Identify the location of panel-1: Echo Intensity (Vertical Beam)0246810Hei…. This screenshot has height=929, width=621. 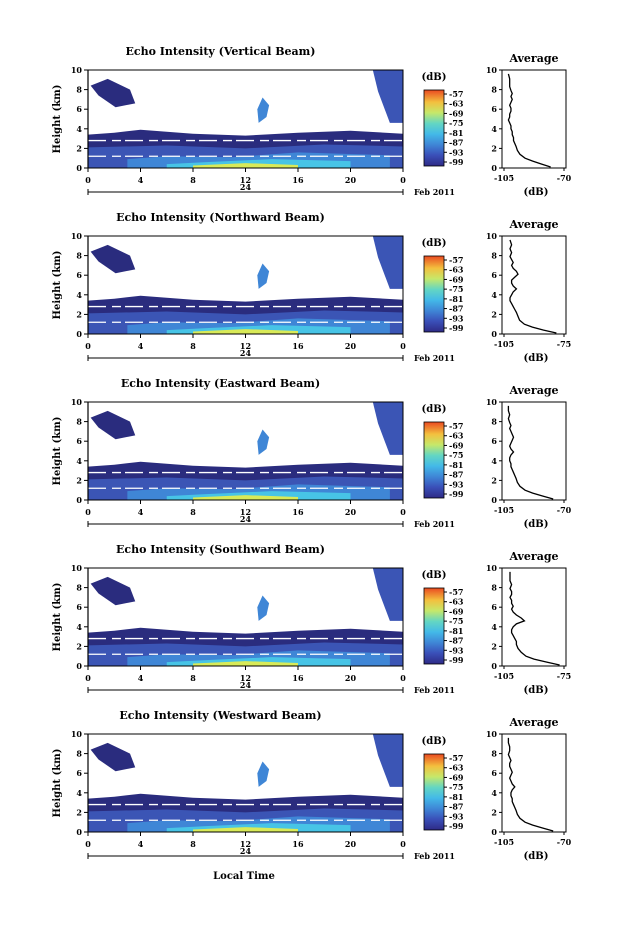
(312, 121).